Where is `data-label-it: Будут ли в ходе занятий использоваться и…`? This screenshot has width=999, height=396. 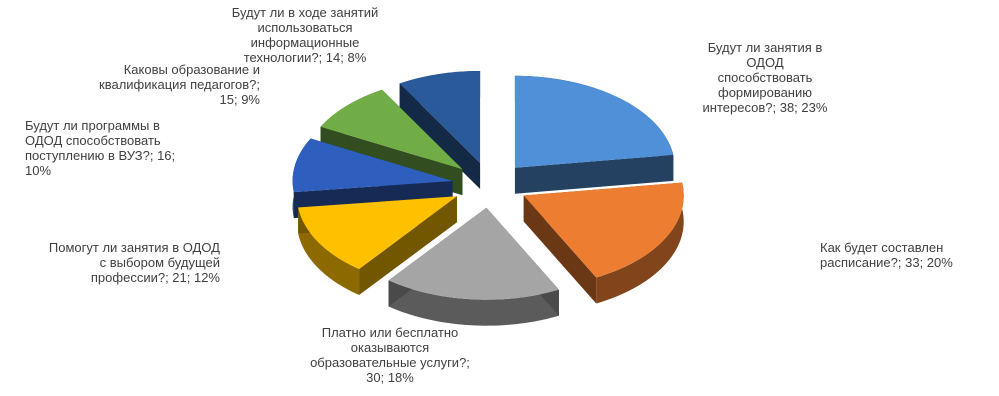 data-label-it: Будут ли в ходе занятий использоваться и… is located at coordinates (305, 35).